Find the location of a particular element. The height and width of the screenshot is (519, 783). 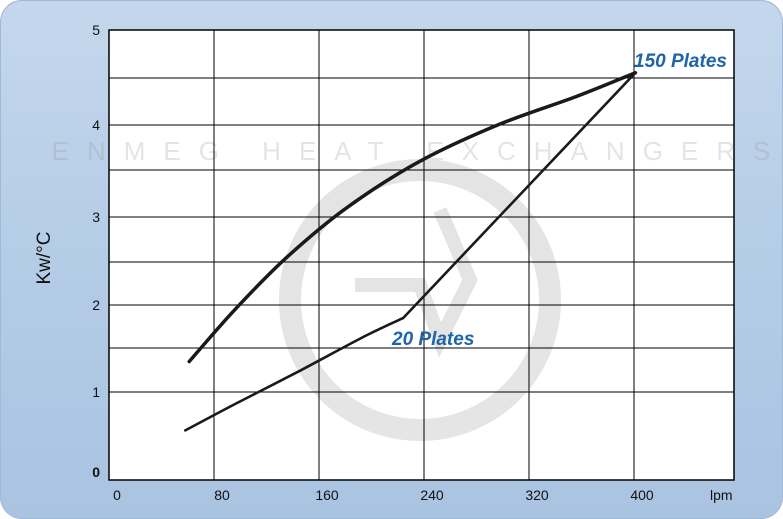

series-label-20-plates: 20 Plates is located at coordinates (432, 339).